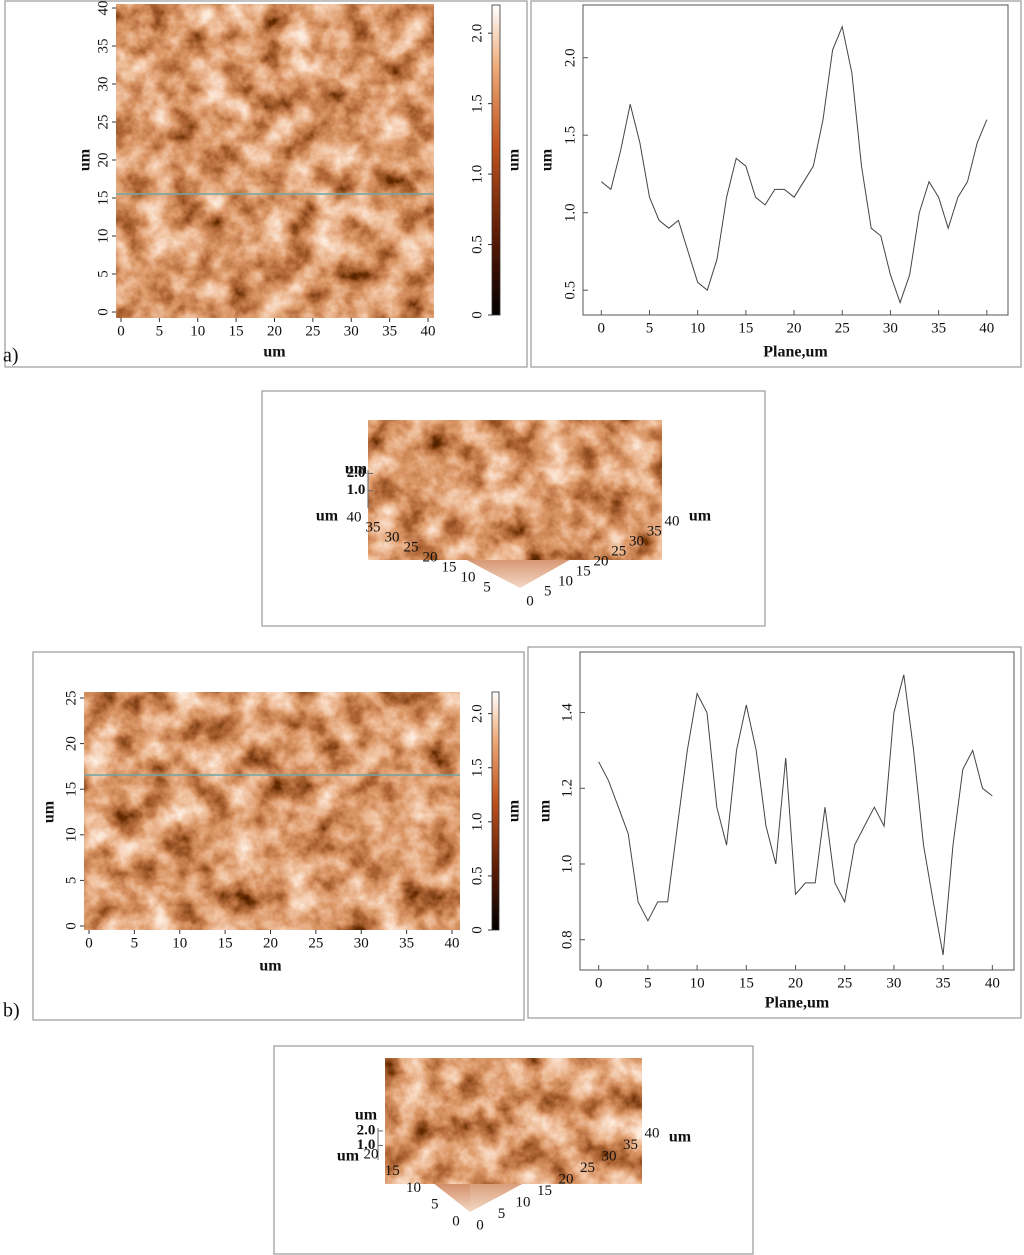 The image size is (1024, 1255). What do you see at coordinates (774, 832) in the screenshot?
I see `panel-frame` at bounding box center [774, 832].